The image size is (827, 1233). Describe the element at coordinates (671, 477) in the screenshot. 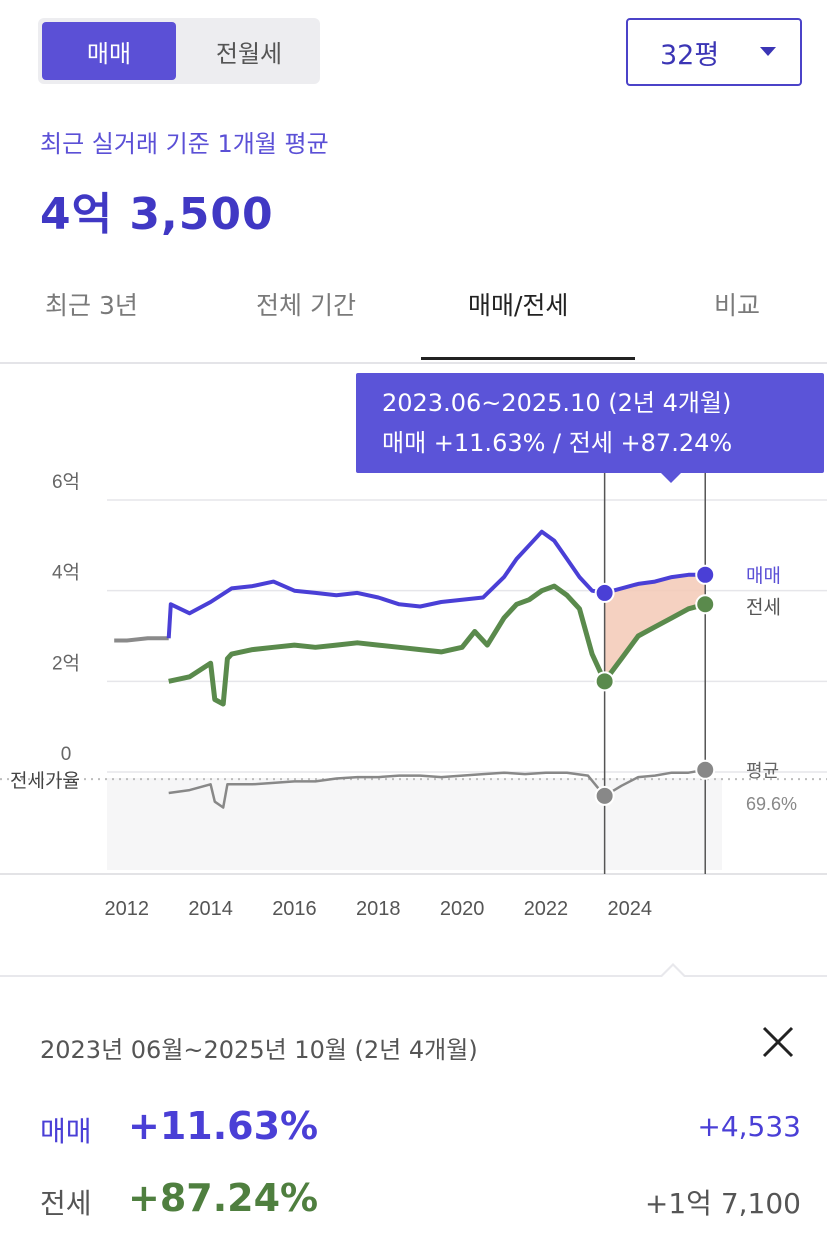

I see `tooltip-arrow` at that location.